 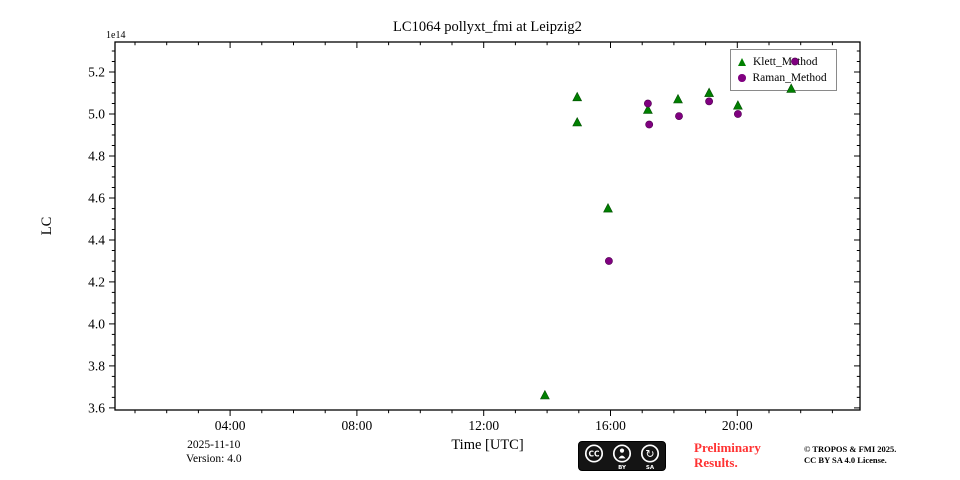 I want to click on copyright-line2: CC BY SA 4.0 License., so click(x=845, y=459).